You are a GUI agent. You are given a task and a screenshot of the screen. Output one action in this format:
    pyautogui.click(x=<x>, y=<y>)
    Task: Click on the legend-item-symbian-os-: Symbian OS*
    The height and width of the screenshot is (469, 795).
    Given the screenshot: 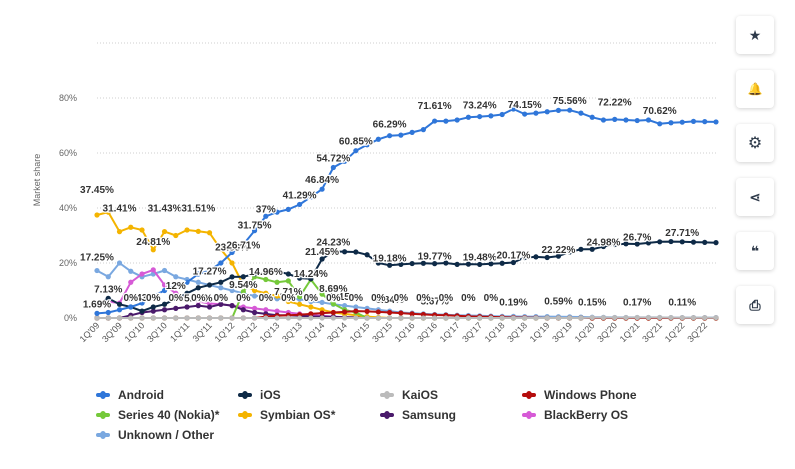 What is the action you would take?
    pyautogui.click(x=286, y=415)
    